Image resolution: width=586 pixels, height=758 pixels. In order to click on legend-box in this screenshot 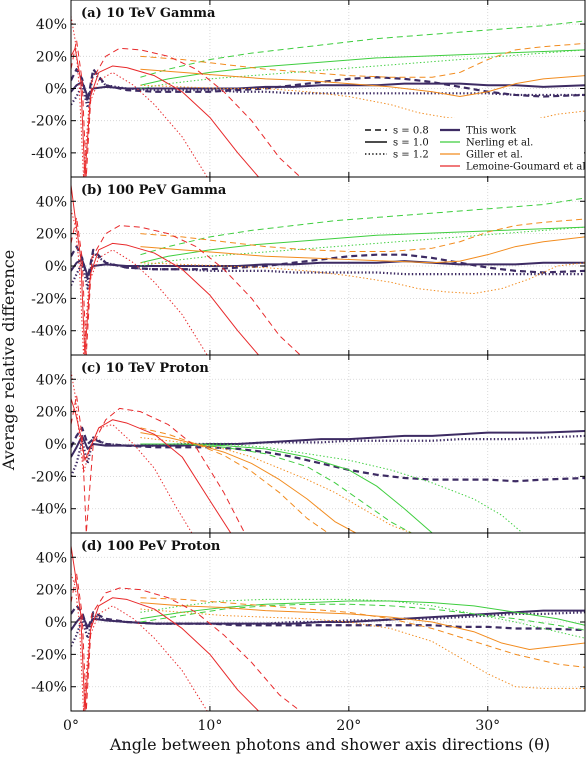, I will do `click(471, 147)`.